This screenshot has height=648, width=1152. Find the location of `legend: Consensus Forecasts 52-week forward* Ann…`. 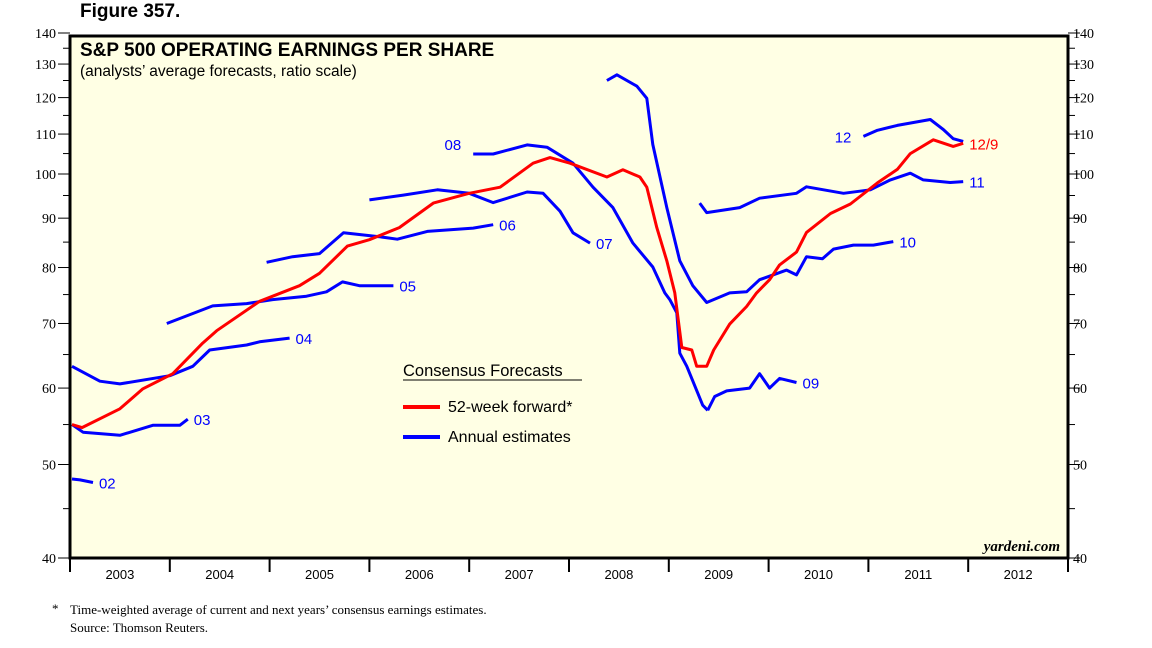

legend: Consensus Forecasts 52-week forward* Ann… is located at coordinates (492, 404).